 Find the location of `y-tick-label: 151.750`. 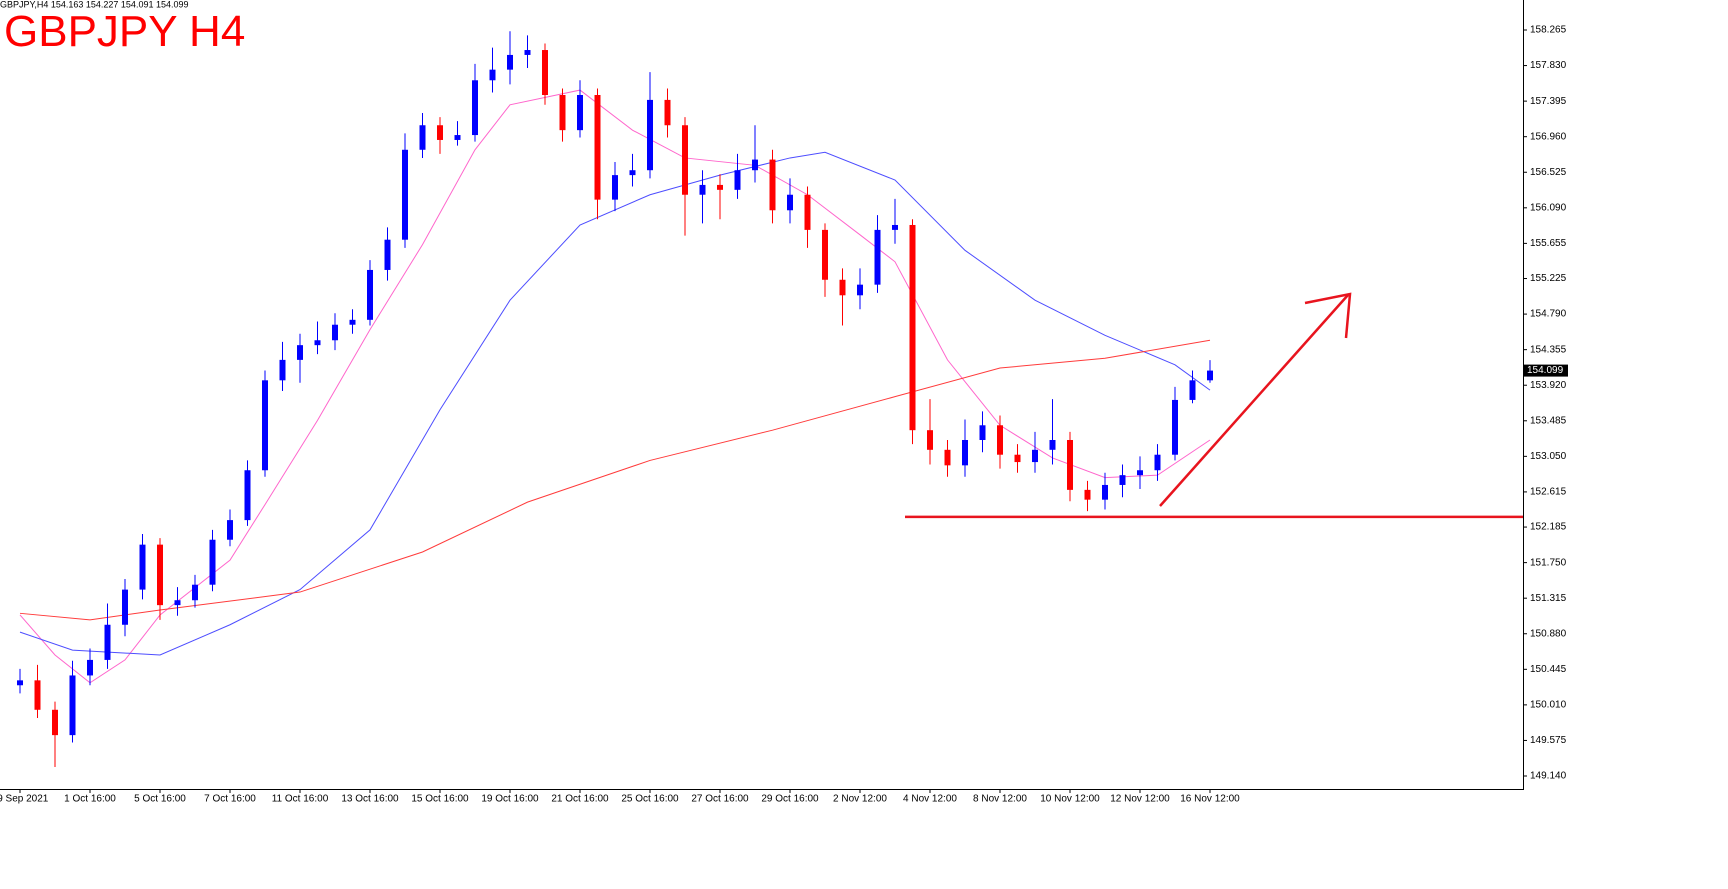

y-tick-label: 151.750 is located at coordinates (1548, 562).